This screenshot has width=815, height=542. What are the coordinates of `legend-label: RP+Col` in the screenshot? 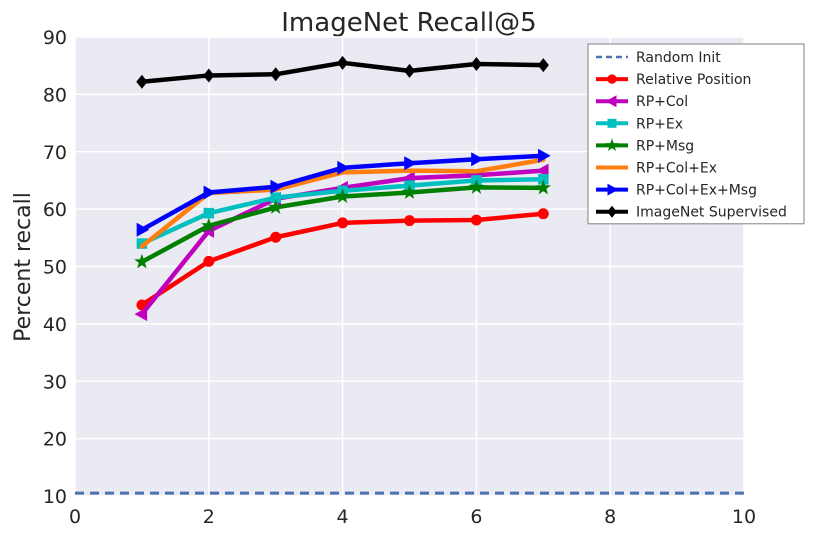 It's located at (662, 102).